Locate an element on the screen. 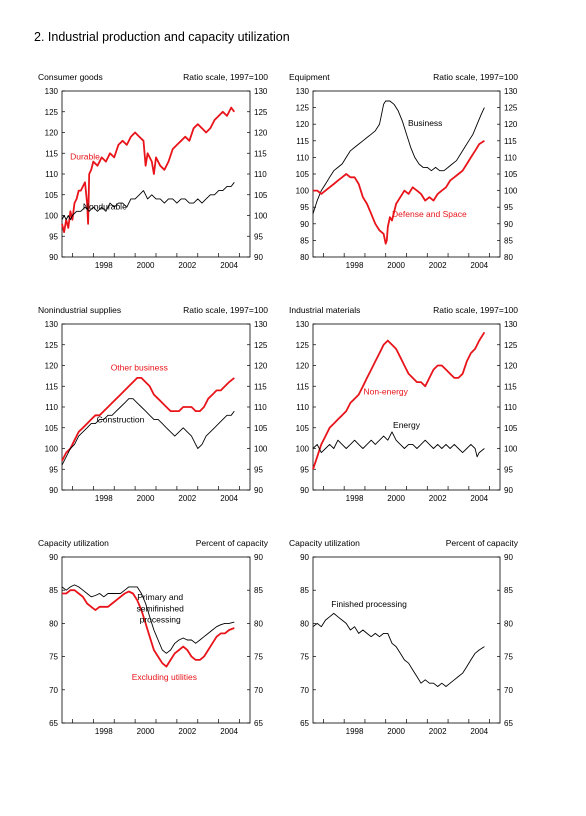 The width and height of the screenshot is (586, 816). chart-title: Industrial materials is located at coordinates (324, 310).